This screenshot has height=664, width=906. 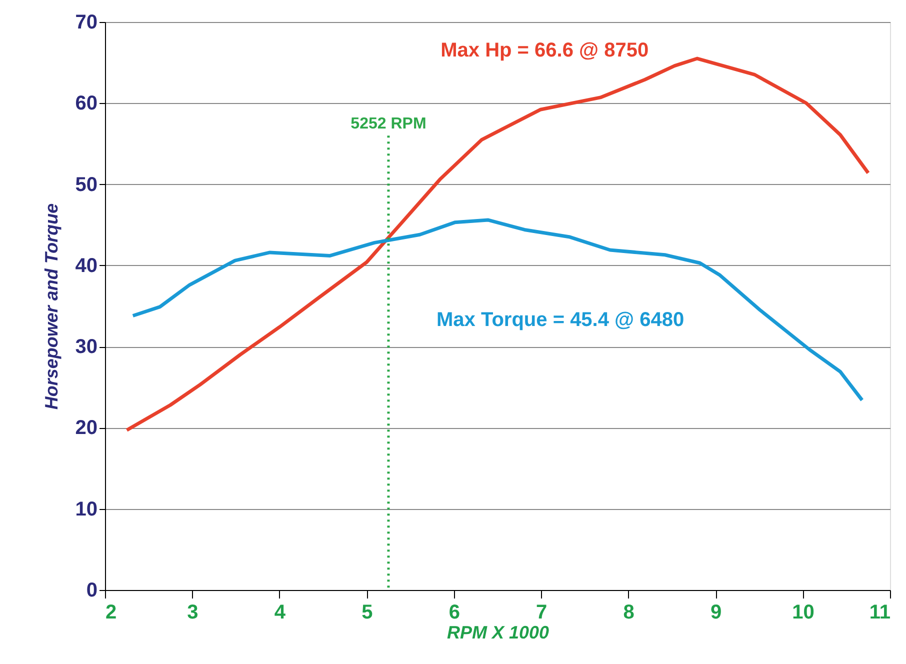 What do you see at coordinates (803, 613) in the screenshot?
I see `x-tick-label: 10` at bounding box center [803, 613].